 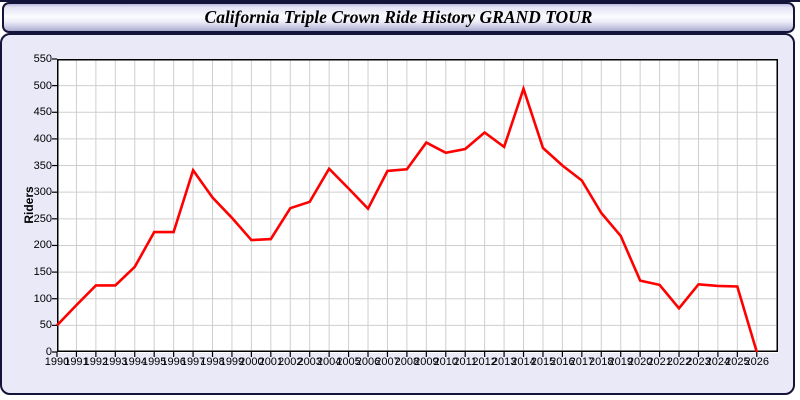 I want to click on y-tick-label: 150, so click(x=42, y=272).